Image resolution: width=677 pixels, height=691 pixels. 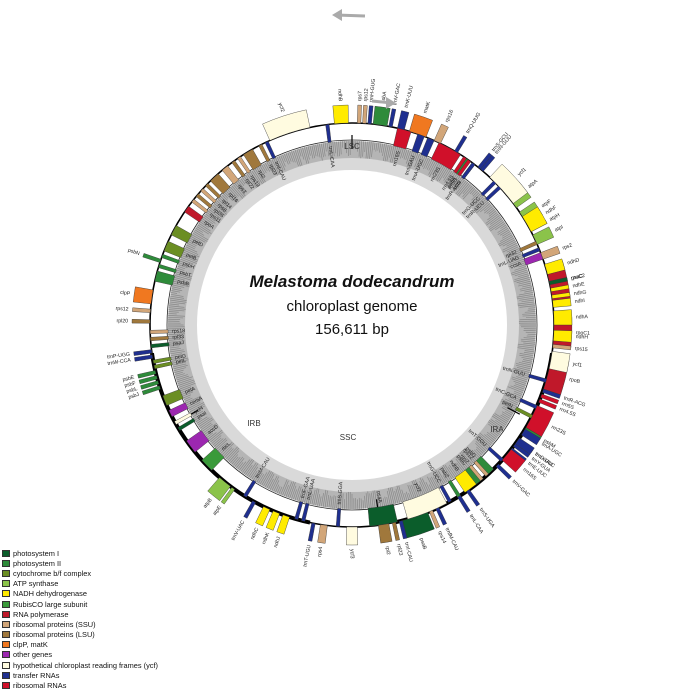 I want to click on gene-label: psbN, so click(x=134, y=253).